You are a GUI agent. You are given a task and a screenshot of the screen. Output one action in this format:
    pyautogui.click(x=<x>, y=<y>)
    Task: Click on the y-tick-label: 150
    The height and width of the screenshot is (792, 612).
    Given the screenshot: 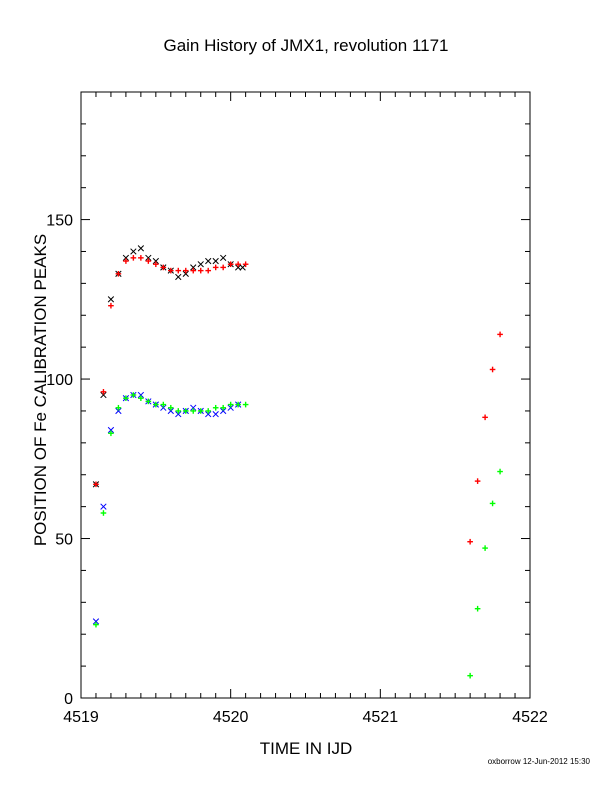 What is the action you would take?
    pyautogui.click(x=59, y=221)
    